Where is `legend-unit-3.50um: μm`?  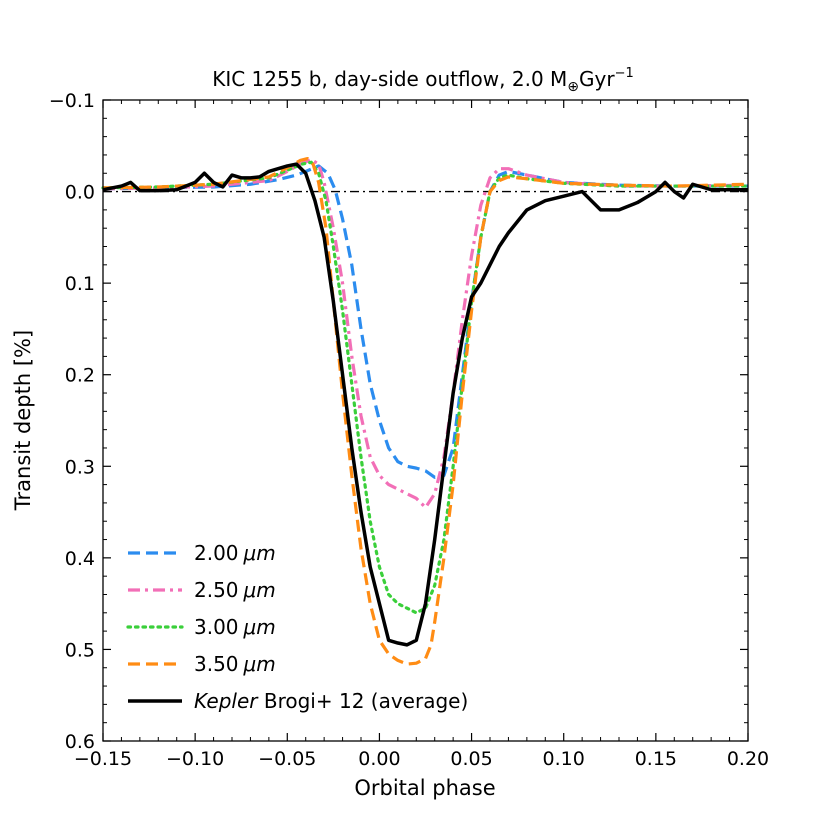
legend-unit-3.50um: μm is located at coordinates (259, 664).